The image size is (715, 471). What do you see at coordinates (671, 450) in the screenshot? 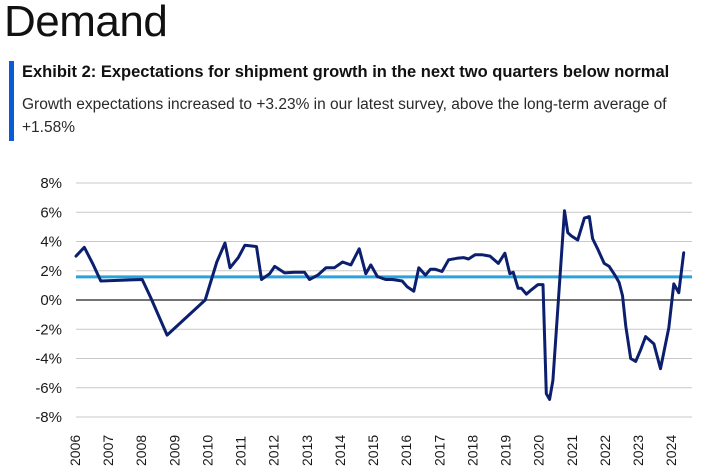
I see `x-tick-label: 2024` at bounding box center [671, 450].